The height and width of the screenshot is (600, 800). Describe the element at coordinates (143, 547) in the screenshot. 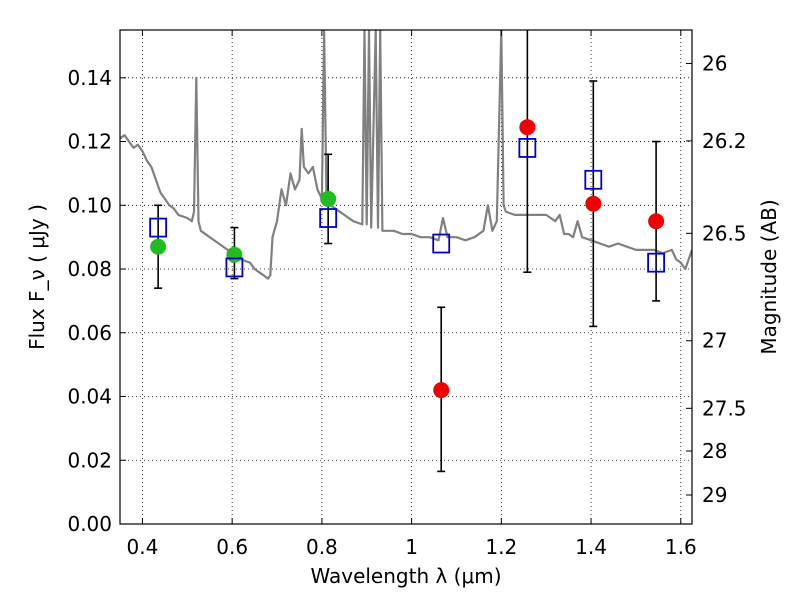

I see `x-tick-label: 0.4` at that location.